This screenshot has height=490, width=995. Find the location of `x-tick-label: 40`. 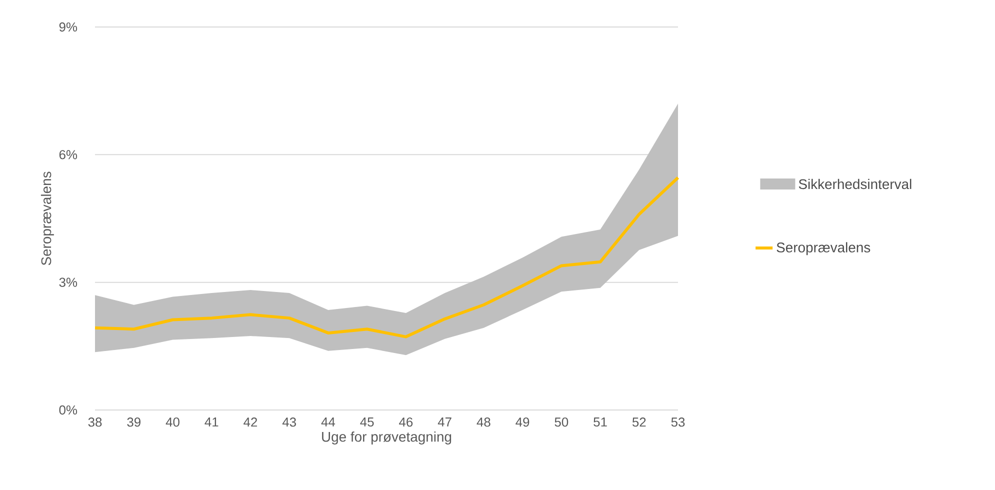

x-tick-label: 40 is located at coordinates (173, 422).